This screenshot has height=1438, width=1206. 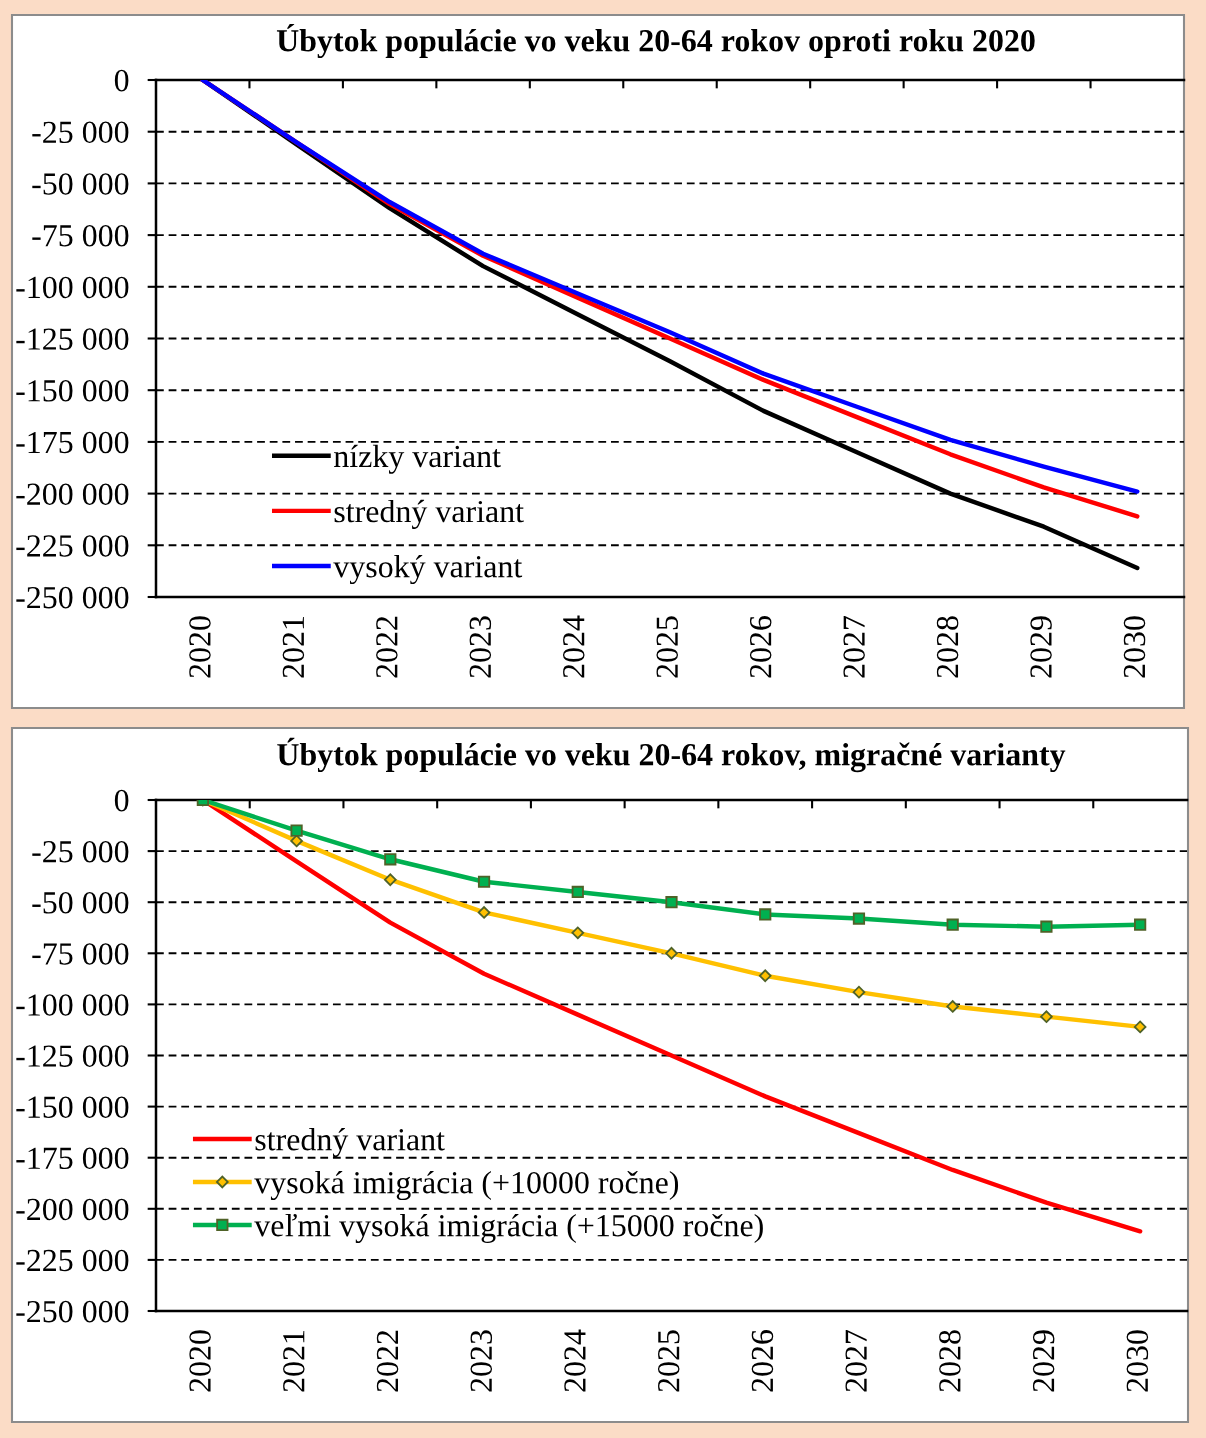 I want to click on chart-title: Úbytok populácie vo veku 20-64 rokov oproti roku 2020, so click(x=655, y=41).